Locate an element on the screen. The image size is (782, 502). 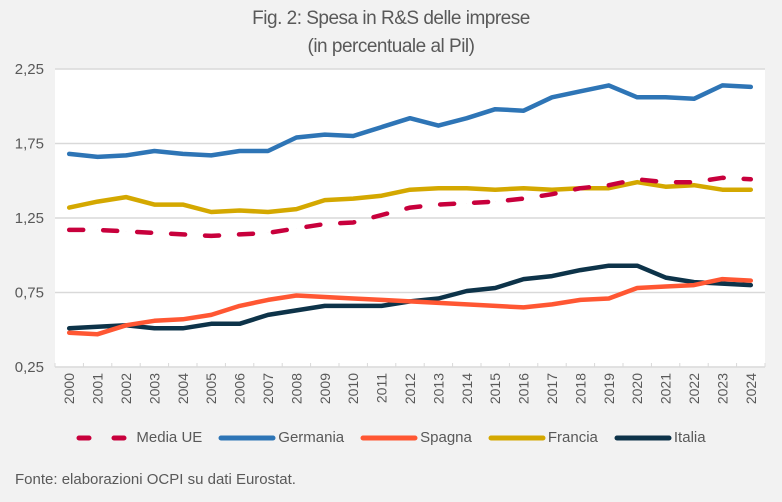
legend-item: Italia is located at coordinates (660, 437).